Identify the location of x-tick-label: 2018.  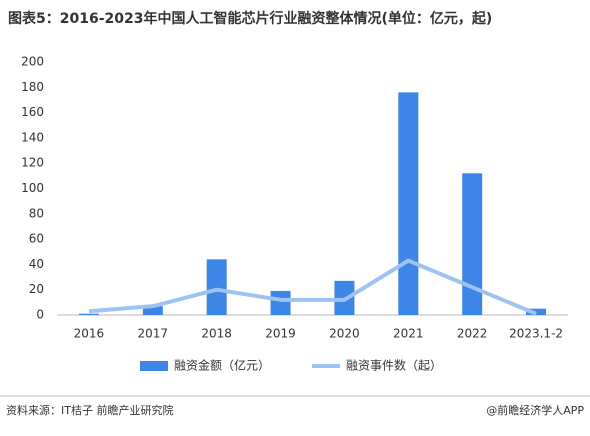
(216, 334).